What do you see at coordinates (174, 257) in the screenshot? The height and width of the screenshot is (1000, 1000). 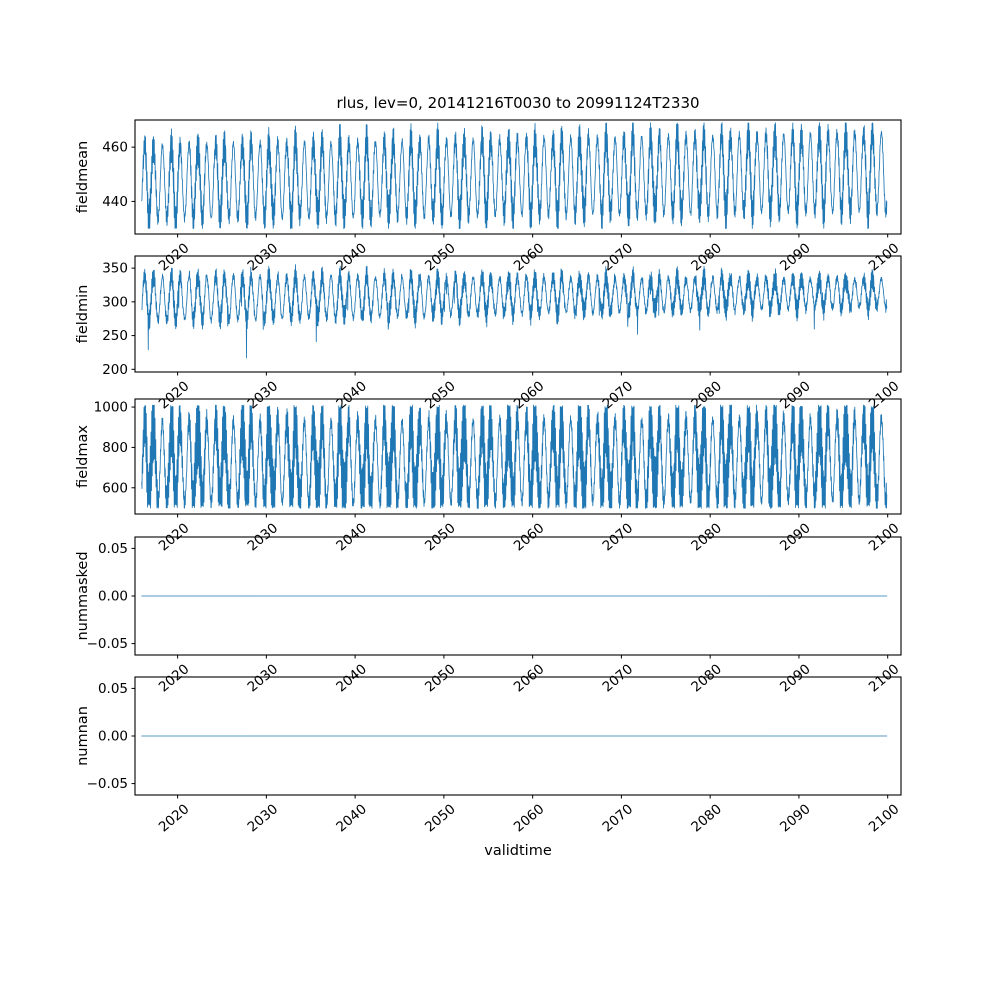 I see `x-tick-label-fieldmean-0: 2020` at bounding box center [174, 257].